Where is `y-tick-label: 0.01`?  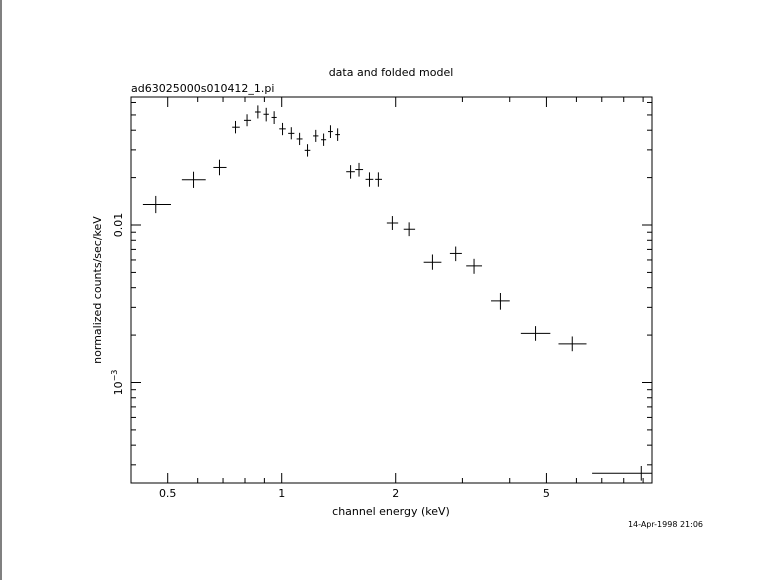
y-tick-label: 0.01 is located at coordinates (118, 225).